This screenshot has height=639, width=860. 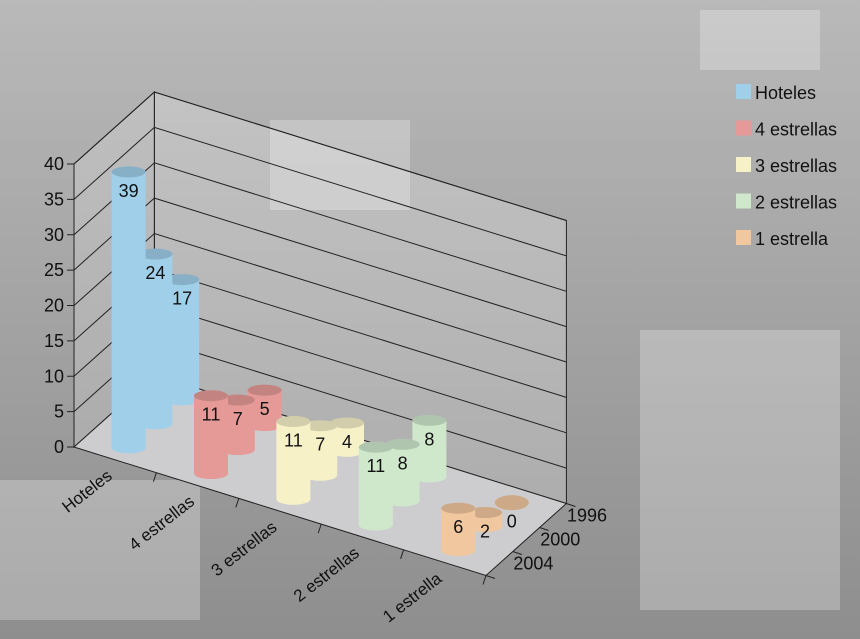 I want to click on y-tick-label: 20, so click(x=54, y=306).